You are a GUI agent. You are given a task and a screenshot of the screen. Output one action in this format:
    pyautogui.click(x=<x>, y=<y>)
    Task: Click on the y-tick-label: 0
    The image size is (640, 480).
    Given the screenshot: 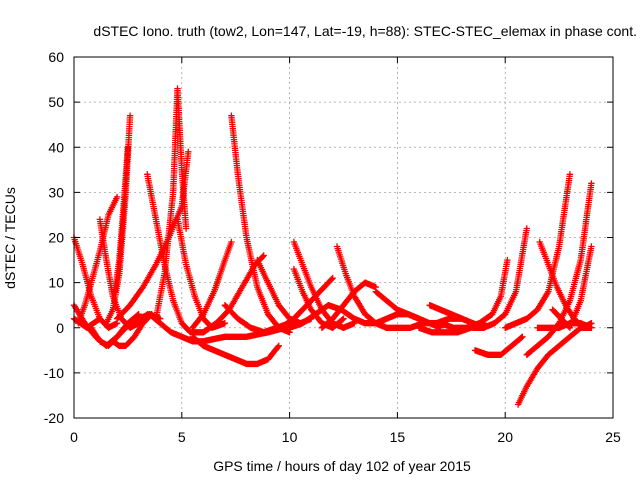 What is the action you would take?
    pyautogui.click(x=60, y=328)
    